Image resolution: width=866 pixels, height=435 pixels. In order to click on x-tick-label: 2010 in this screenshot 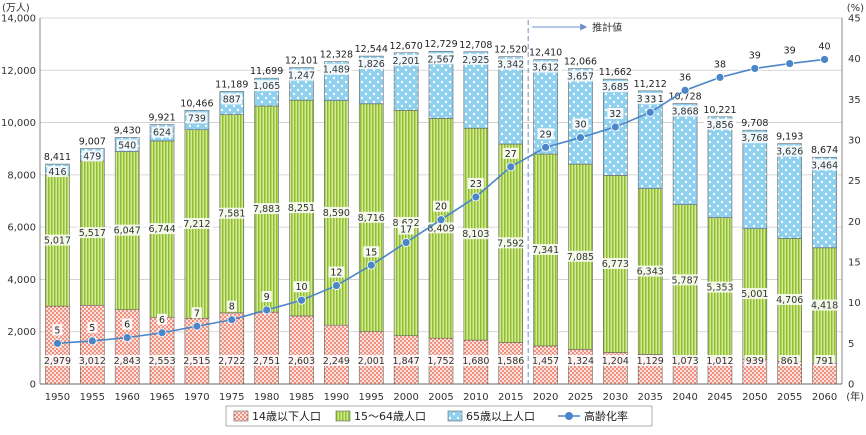, I will do `click(475, 397)`.